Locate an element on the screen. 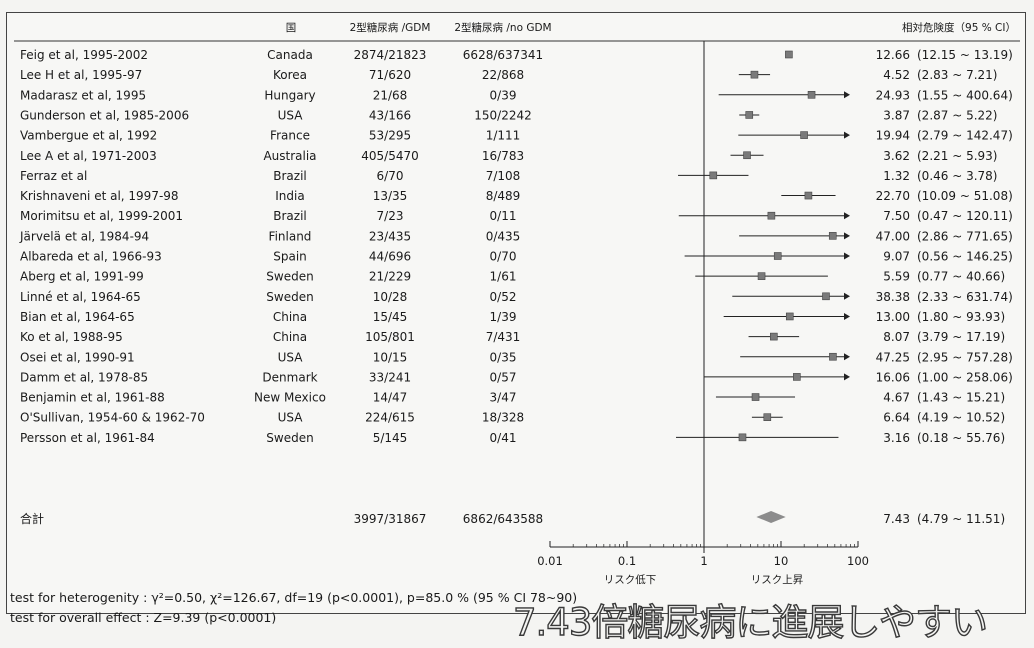 This screenshot has height=648, width=1034. total-rr: 7.43 is located at coordinates (896, 519).